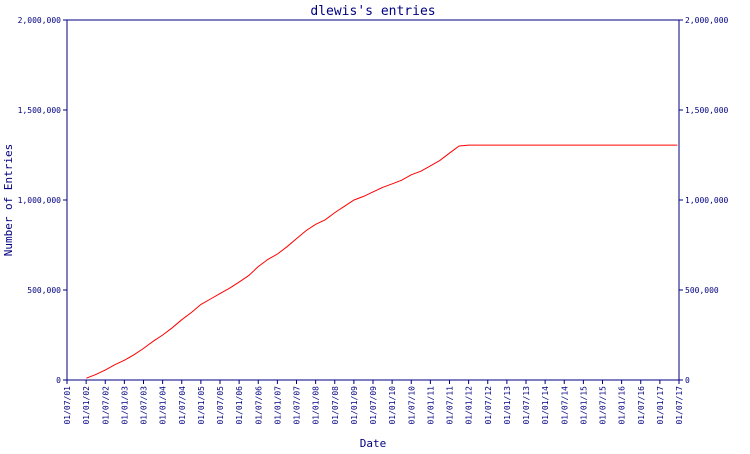 The height and width of the screenshot is (454, 750). Describe the element at coordinates (707, 20) in the screenshot. I see `y-tick-label-right: 2,000,000` at that location.